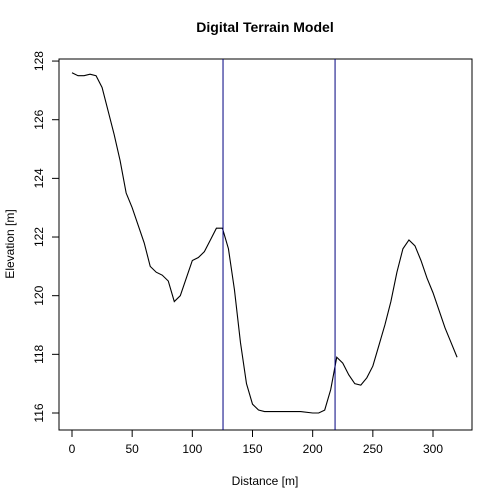 The height and width of the screenshot is (504, 504). Describe the element at coordinates (313, 449) in the screenshot. I see `x-tick-label: 200` at that location.